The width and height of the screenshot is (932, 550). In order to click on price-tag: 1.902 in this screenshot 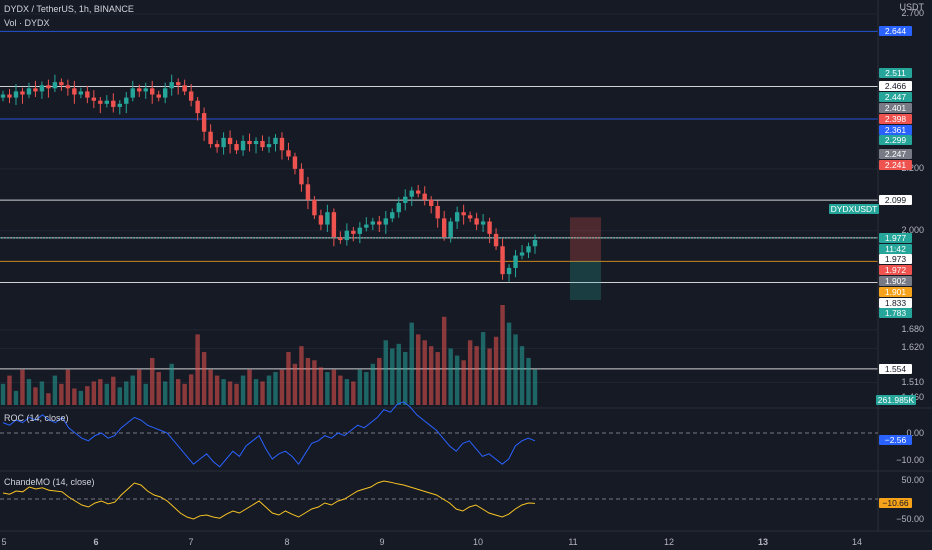, I will do `click(895, 281)`.